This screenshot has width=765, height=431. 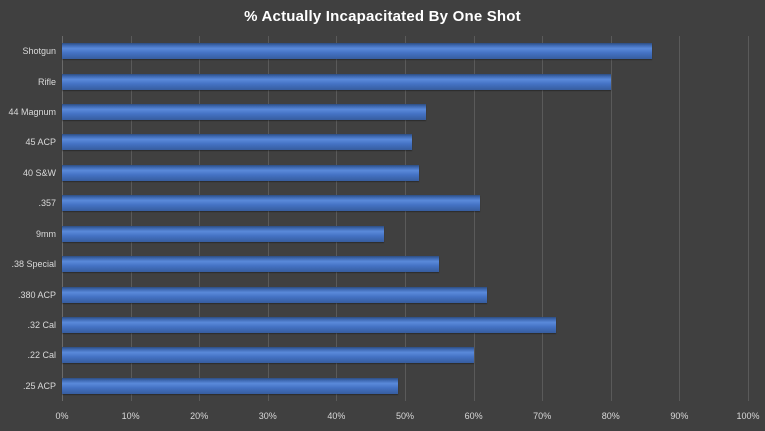 I want to click on category-label: .32 Cal, so click(x=41, y=324).